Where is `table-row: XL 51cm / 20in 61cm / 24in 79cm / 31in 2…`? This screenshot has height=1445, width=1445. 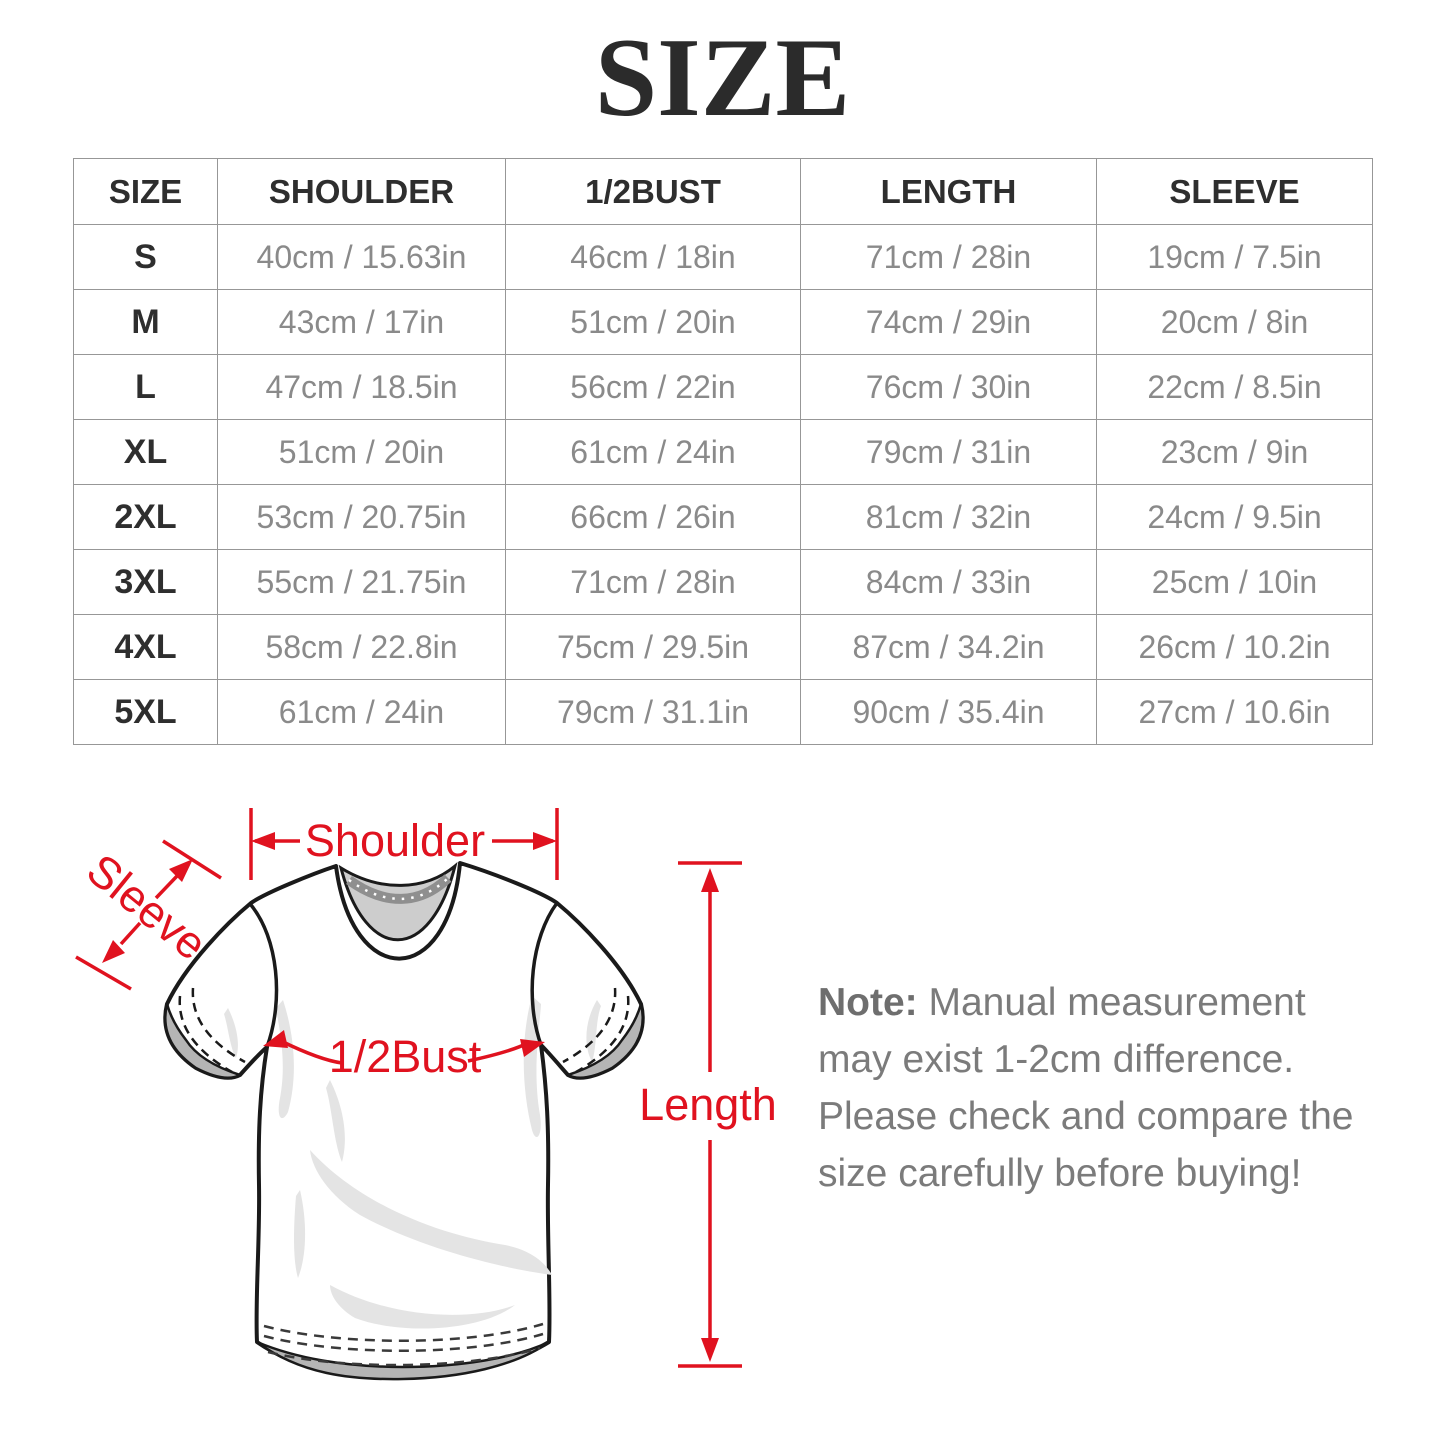 table-row: XL 51cm / 20in 61cm / 24in 79cm / 31in 2… is located at coordinates (723, 452).